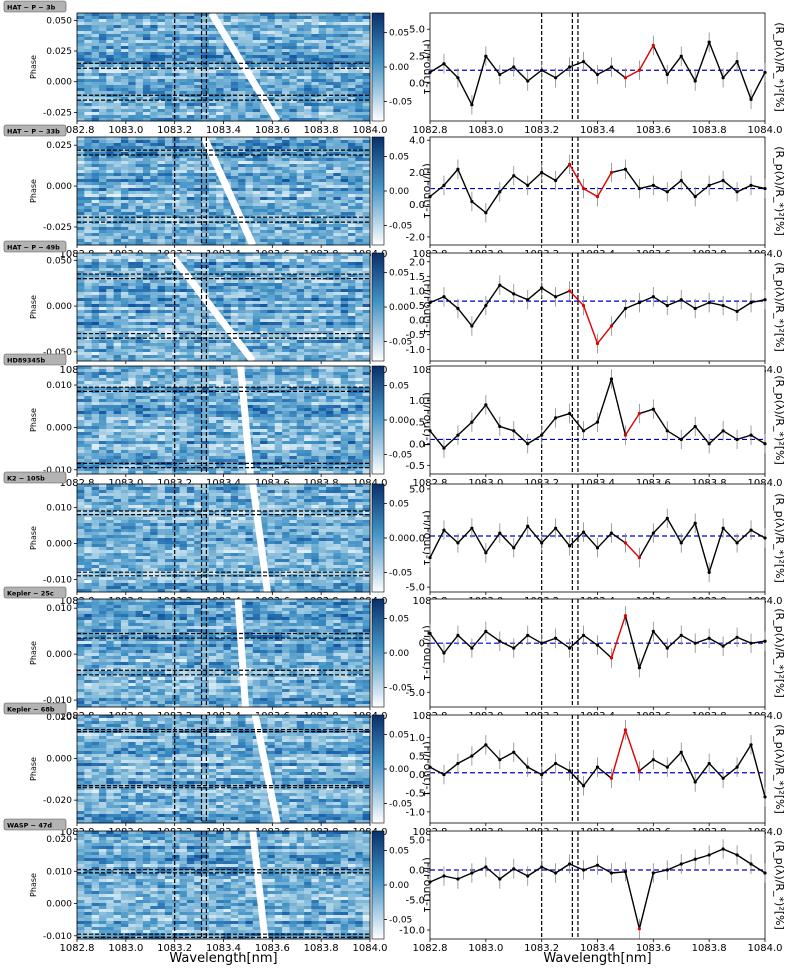  Describe the element at coordinates (709, 130) in the screenshot. I see `x-tick-label: 1083.8` at that location.